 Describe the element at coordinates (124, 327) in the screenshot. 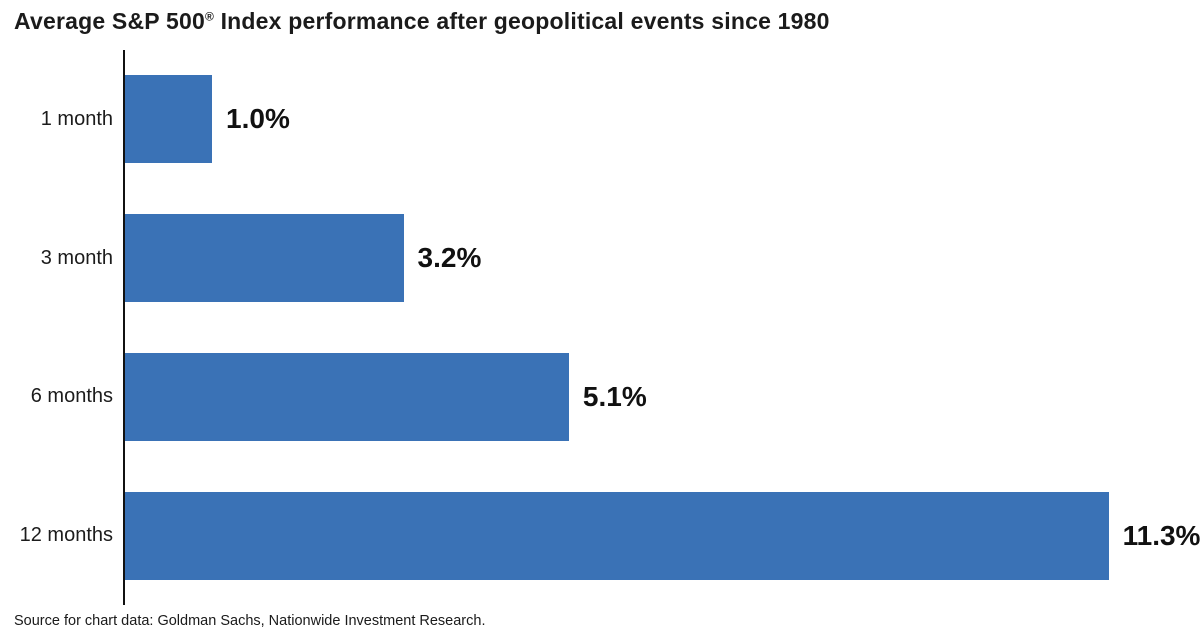

I see `y-axis-line` at that location.